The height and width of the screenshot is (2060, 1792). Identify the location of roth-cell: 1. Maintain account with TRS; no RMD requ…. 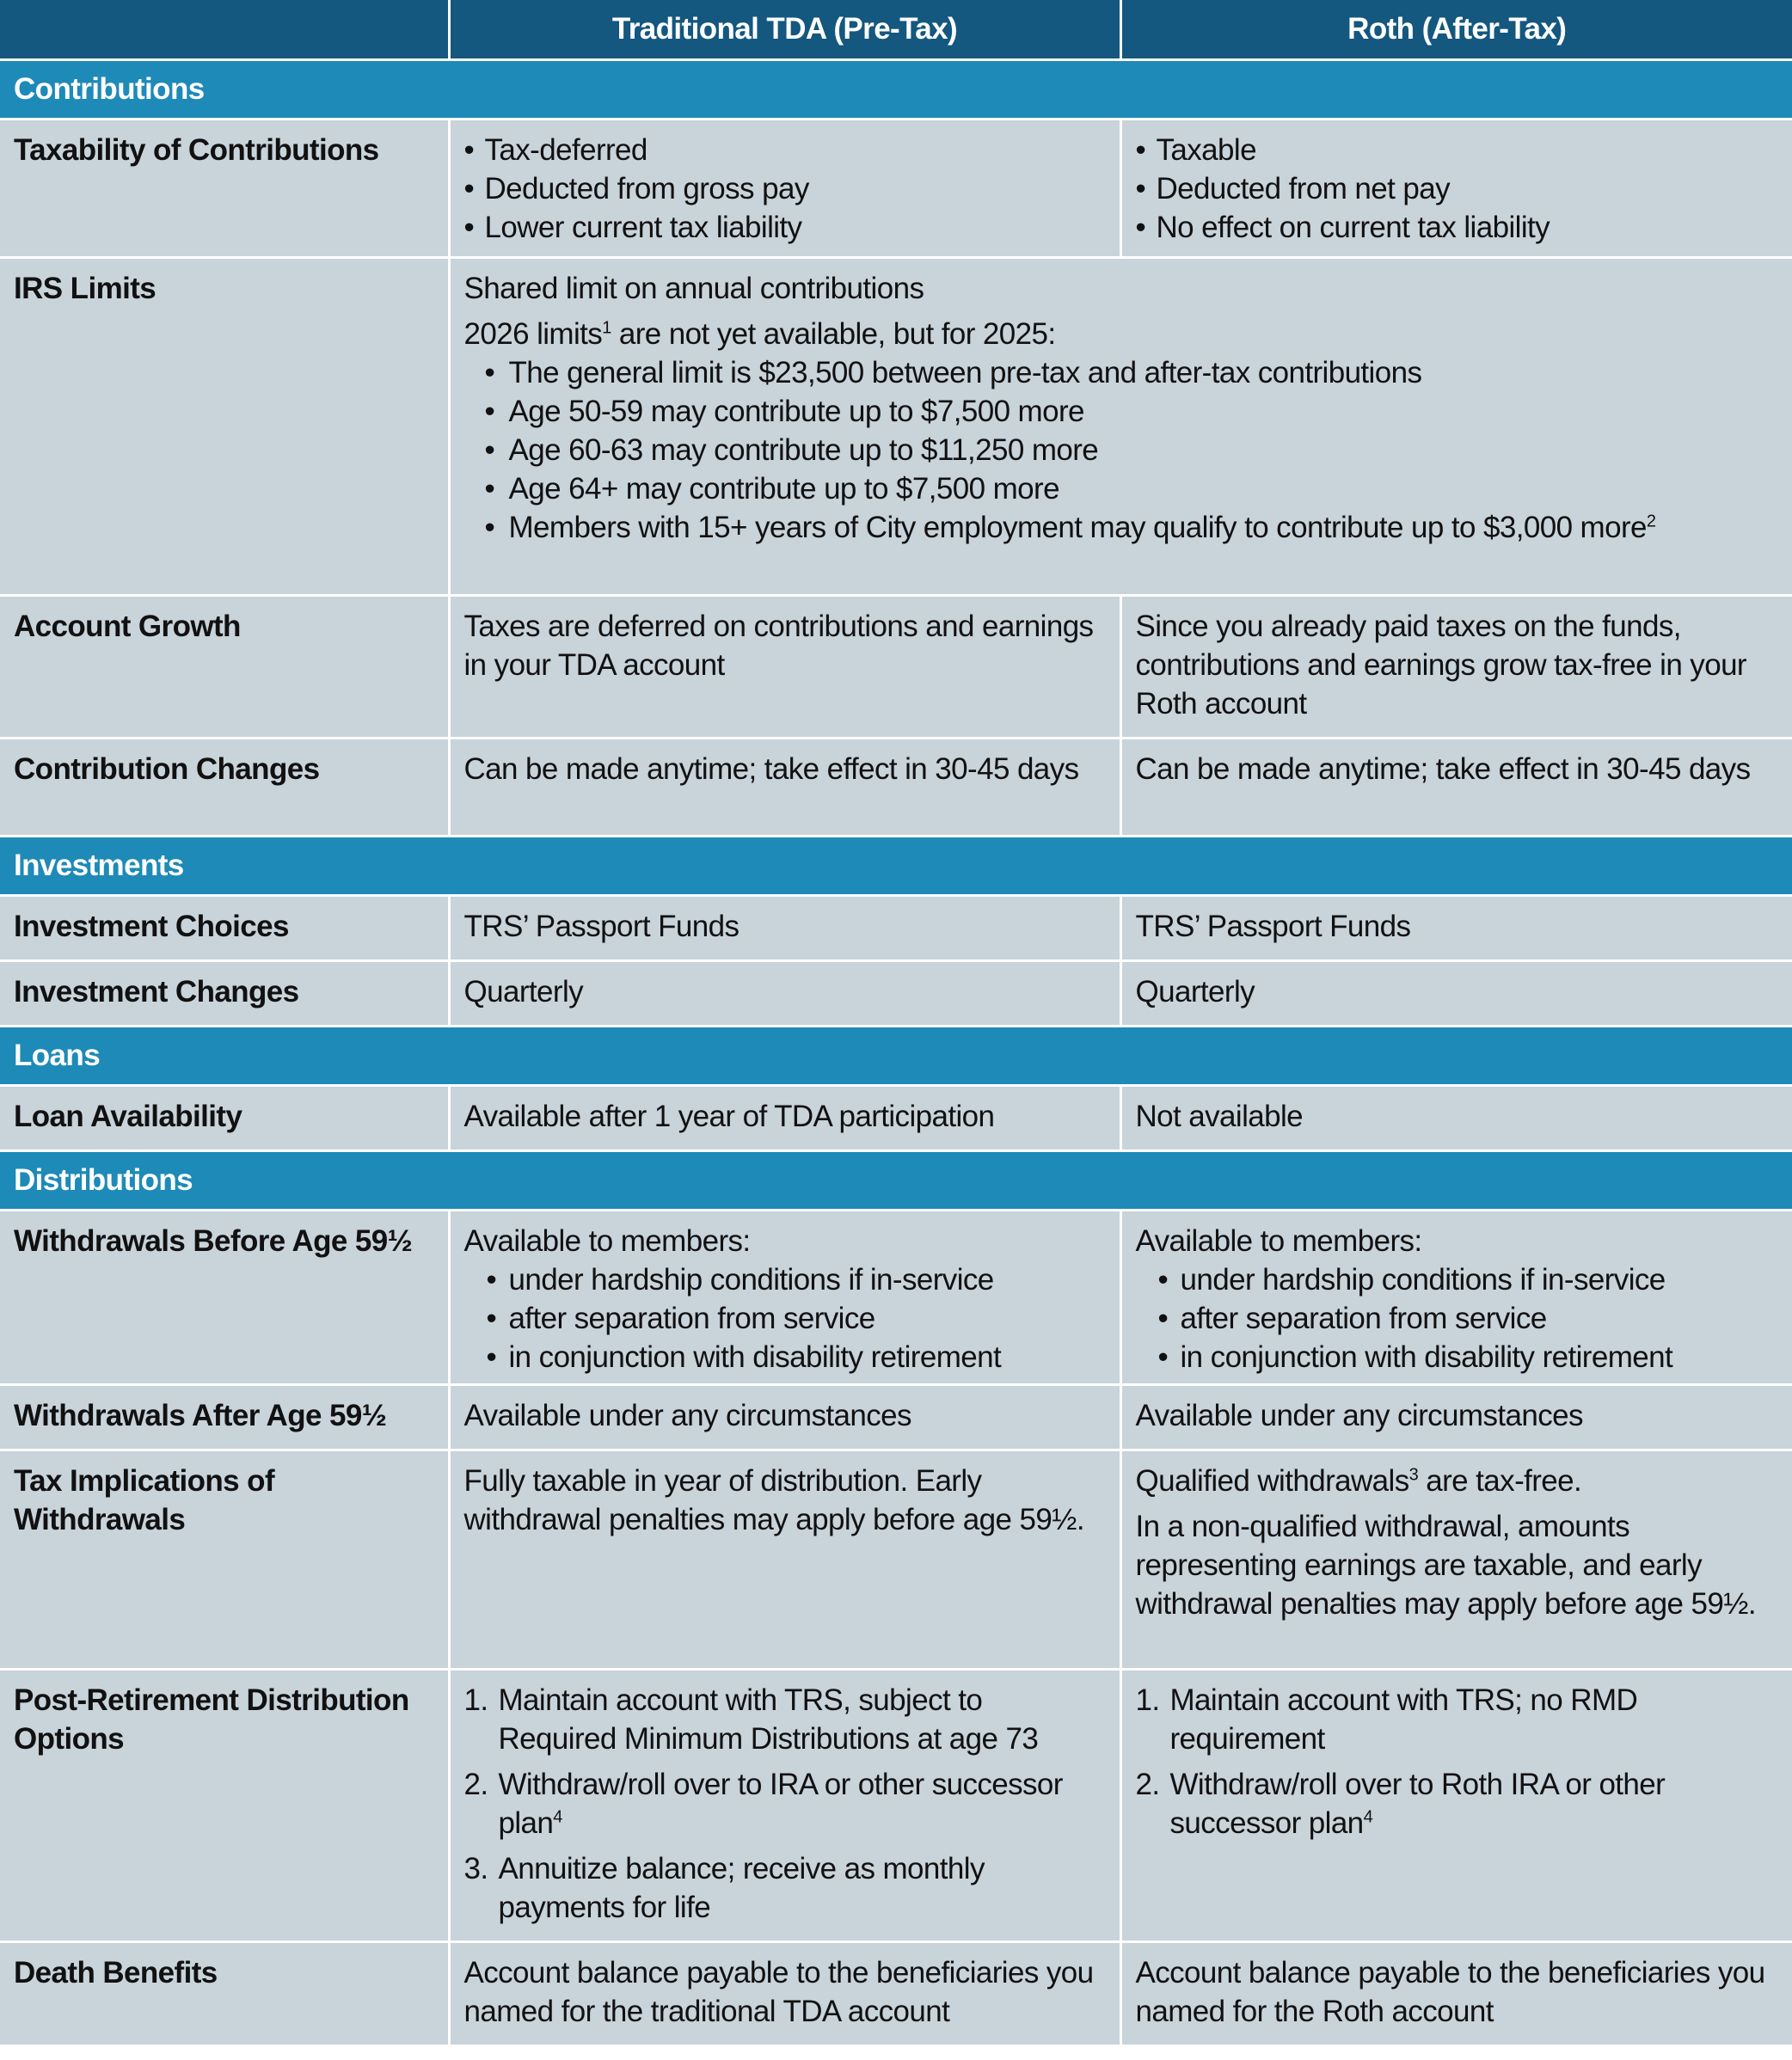
(1455, 1805).